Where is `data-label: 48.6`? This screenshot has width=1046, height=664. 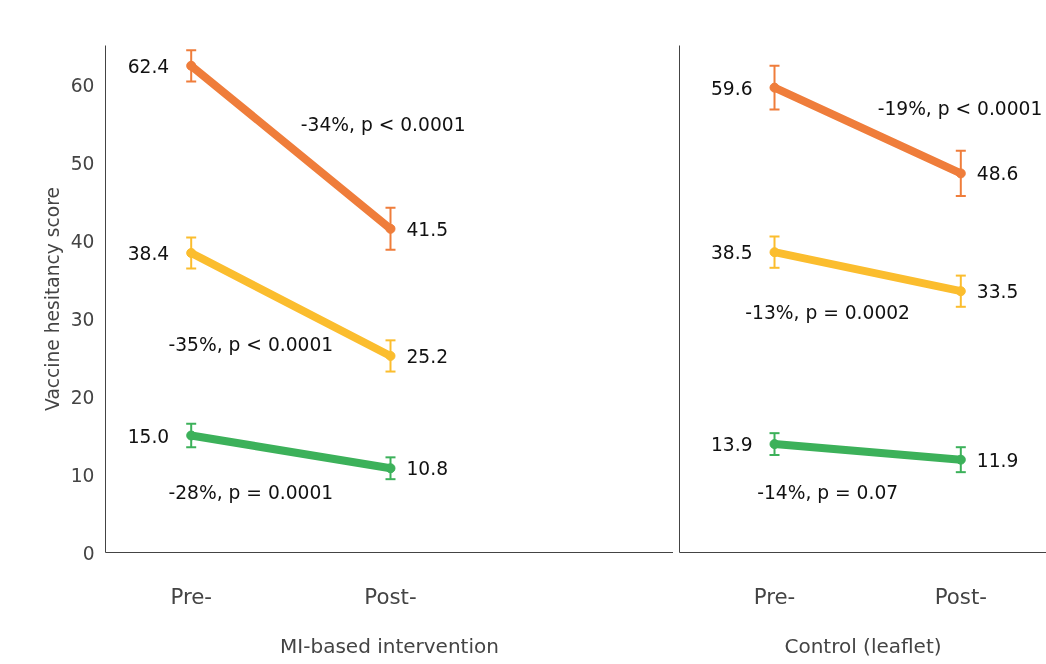
data-label: 48.6 is located at coordinates (997, 174).